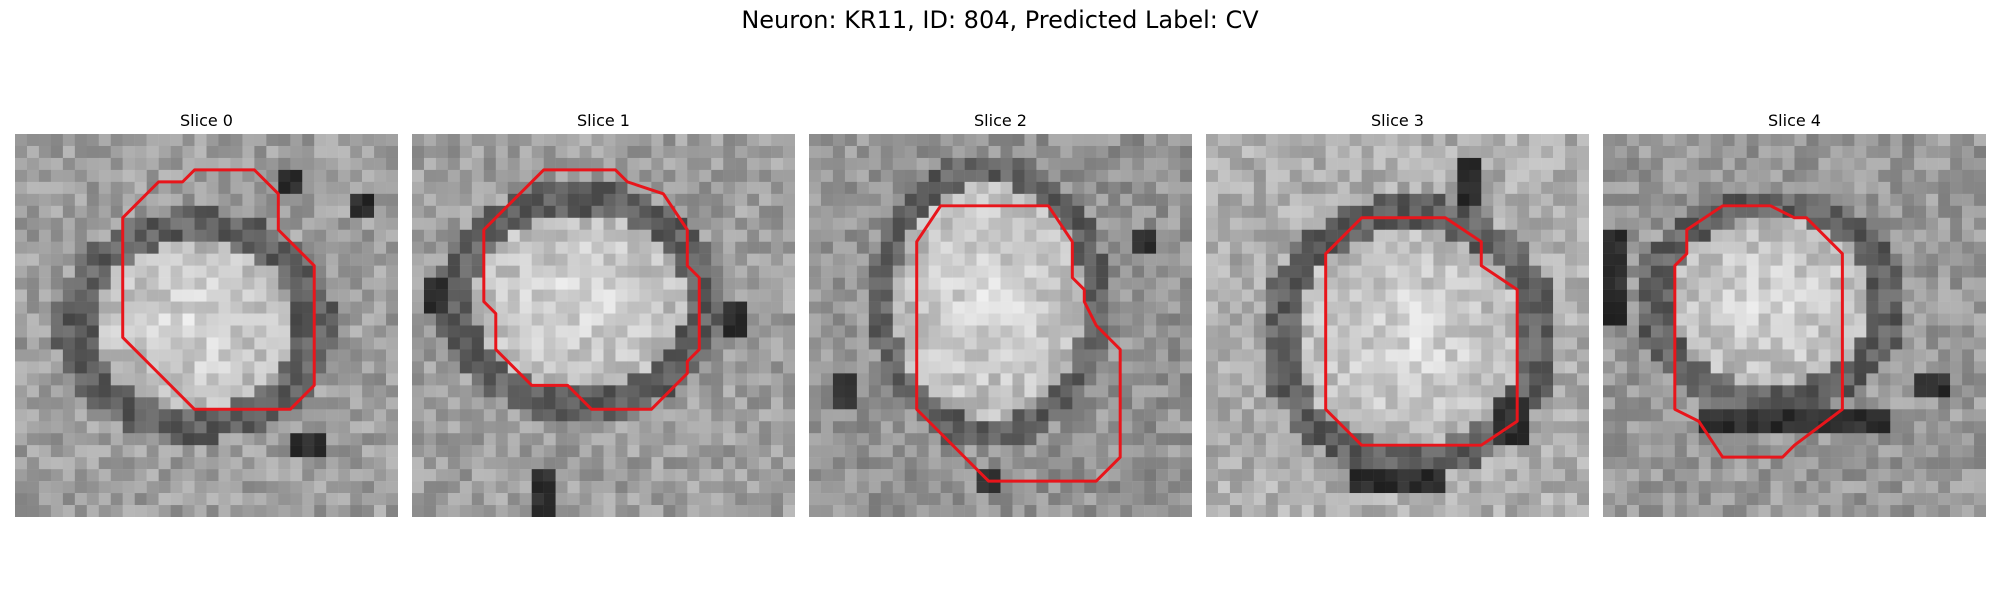 Image resolution: width=2000 pixels, height=600 pixels. I want to click on slice-panel-0: Slice 0, so click(206, 312).